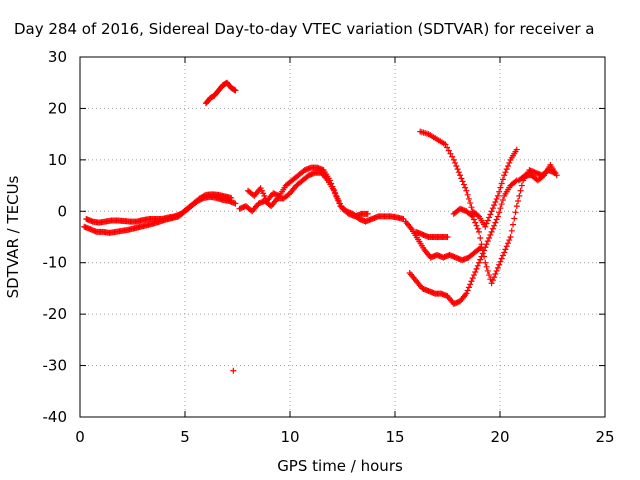  I want to click on x-tick-label: 5, so click(185, 437).